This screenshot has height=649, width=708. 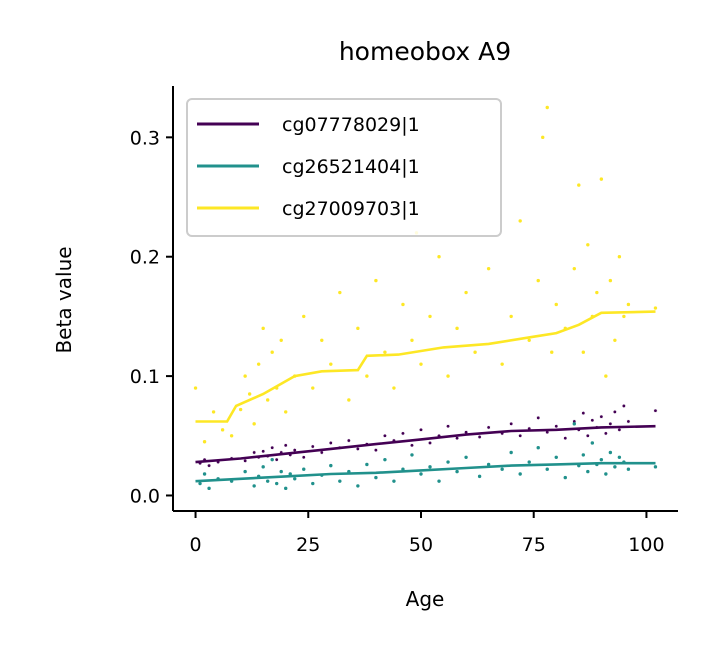 I want to click on x-axis-ticks: 0 25 50 75 100, so click(x=427, y=533).